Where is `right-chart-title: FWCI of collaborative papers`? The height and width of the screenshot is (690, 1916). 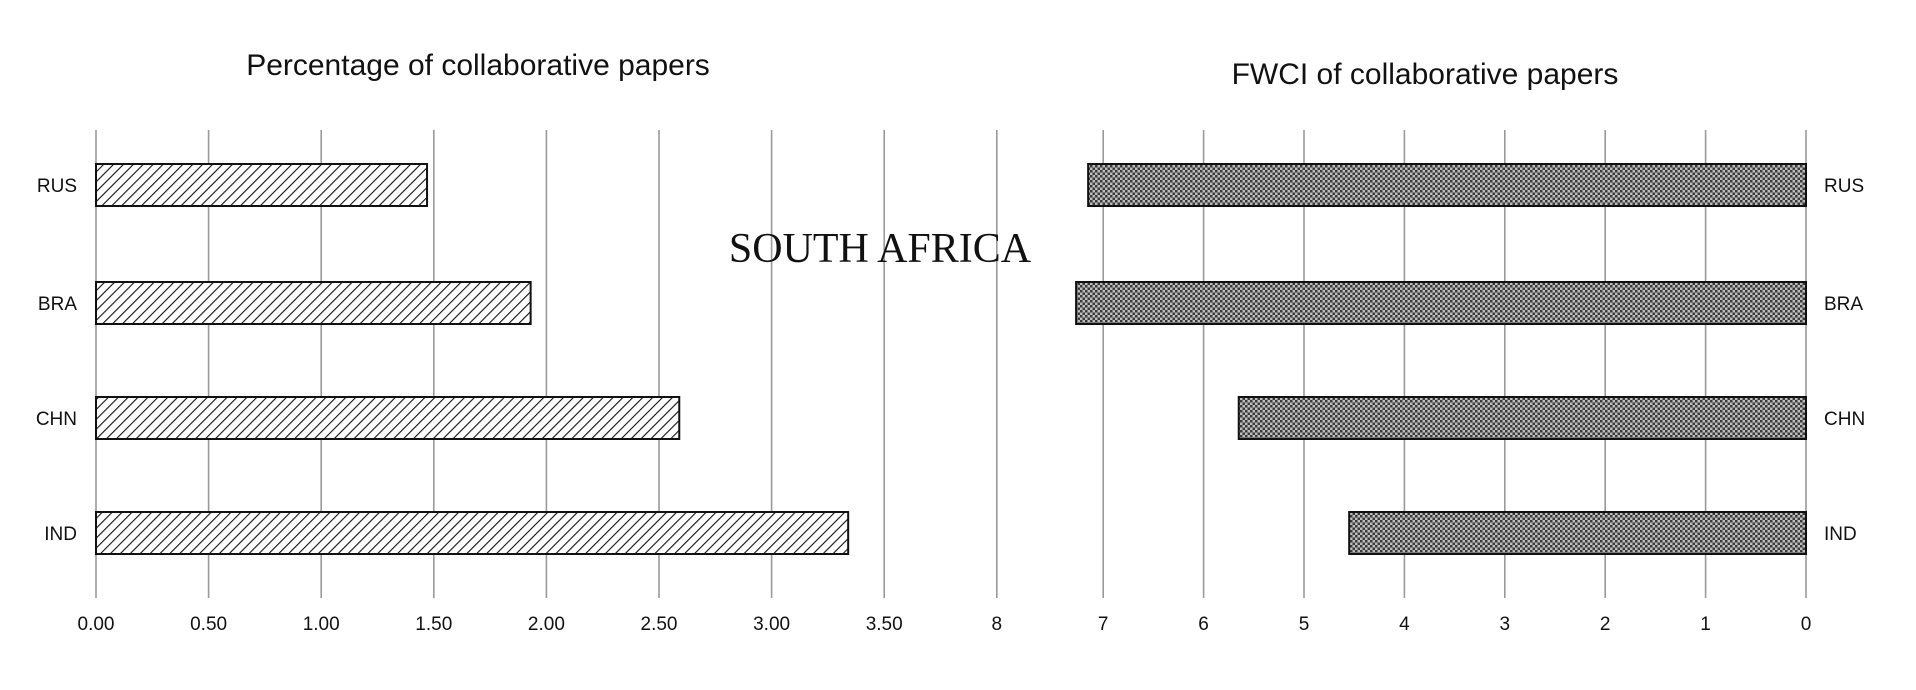
right-chart-title: FWCI of collaborative papers is located at coordinates (1425, 74).